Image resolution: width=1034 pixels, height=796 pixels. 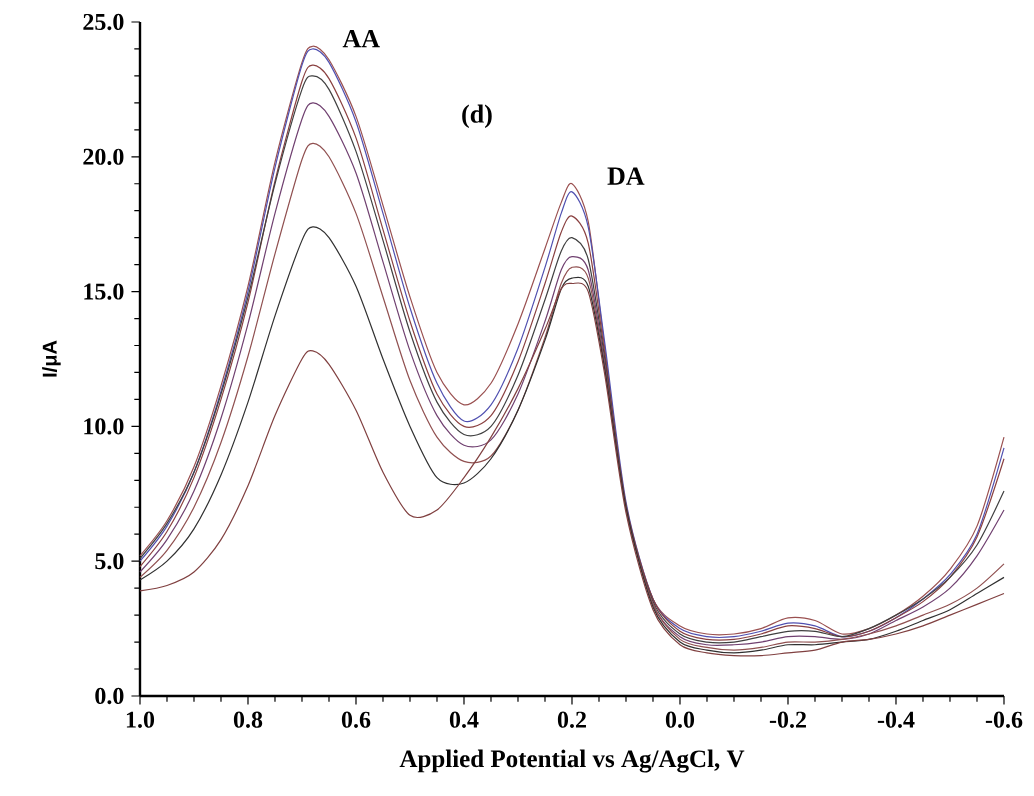 What do you see at coordinates (464, 719) in the screenshot?
I see `x-tick-label: 0.4` at bounding box center [464, 719].